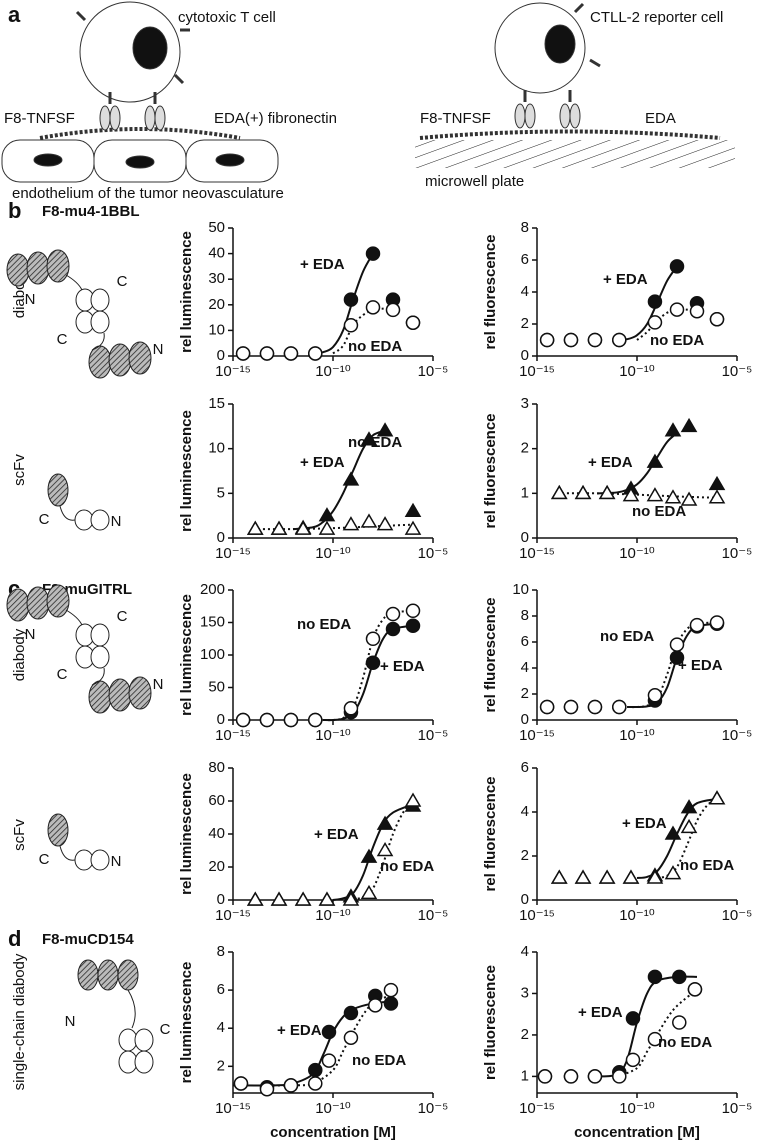 The height and width of the screenshot is (1147, 761). I want to click on x-tick-label: 10⁻¹⁰, so click(637, 915).